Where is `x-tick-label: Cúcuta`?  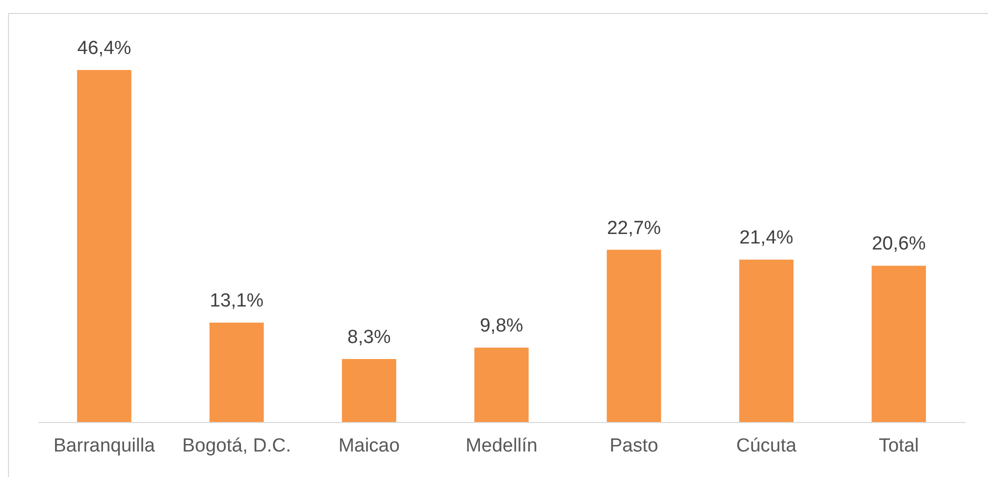
x-tick-label: Cúcuta is located at coordinates (766, 446).